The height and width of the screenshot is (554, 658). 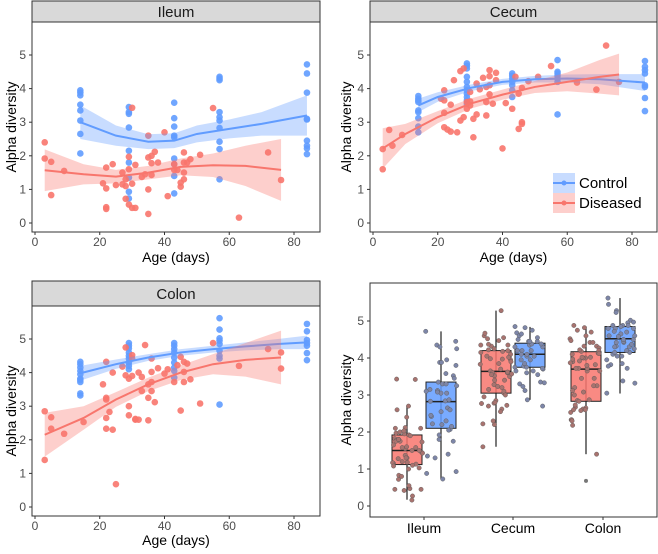 What do you see at coordinates (360, 156) in the screenshot?
I see `y-tick-label: 2` at bounding box center [360, 156].